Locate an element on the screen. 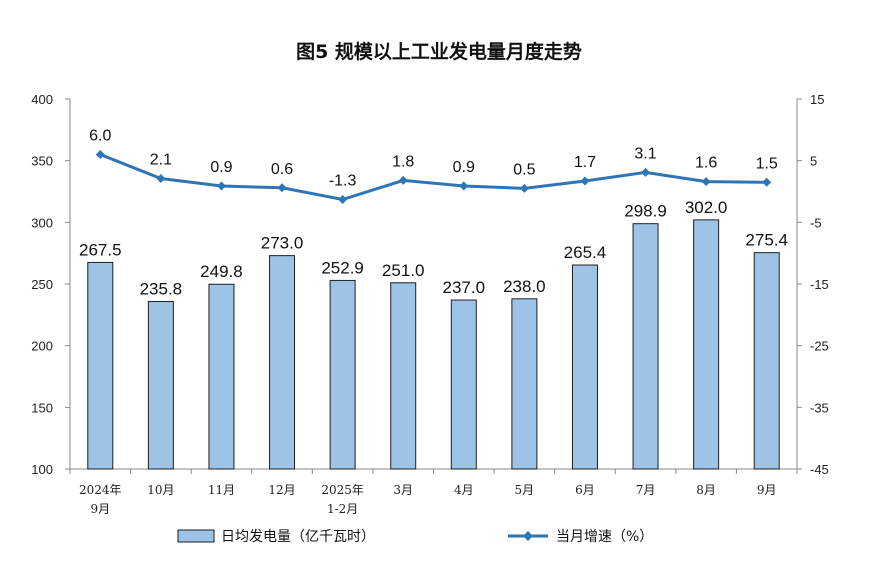 The height and width of the screenshot is (574, 878). x-tick-label: 6月 is located at coordinates (585, 490).